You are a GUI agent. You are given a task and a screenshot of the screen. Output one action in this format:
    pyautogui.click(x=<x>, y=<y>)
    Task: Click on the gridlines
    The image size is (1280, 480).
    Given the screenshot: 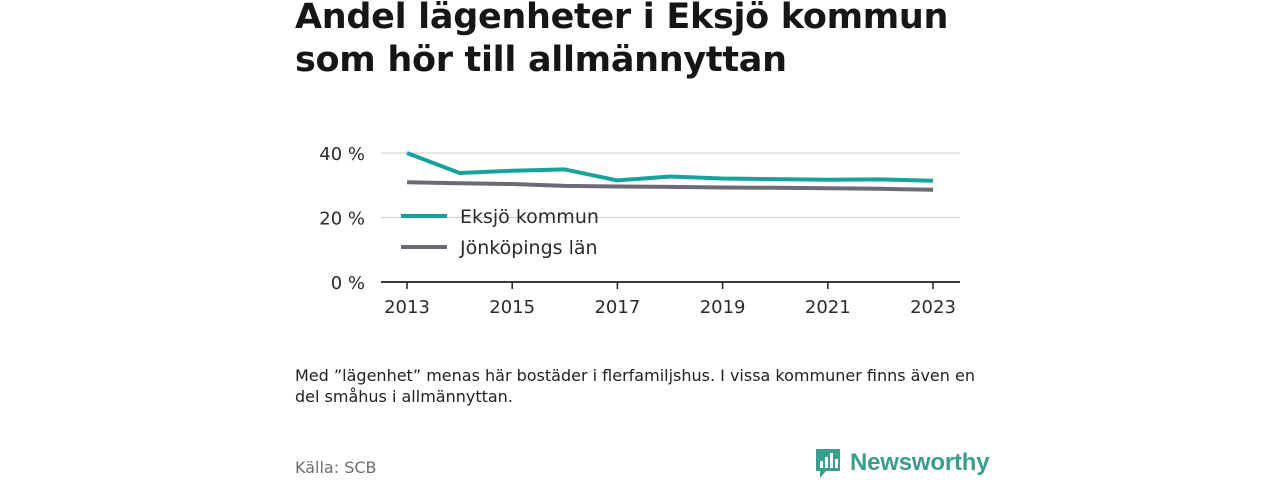 What is the action you would take?
    pyautogui.click(x=670, y=185)
    